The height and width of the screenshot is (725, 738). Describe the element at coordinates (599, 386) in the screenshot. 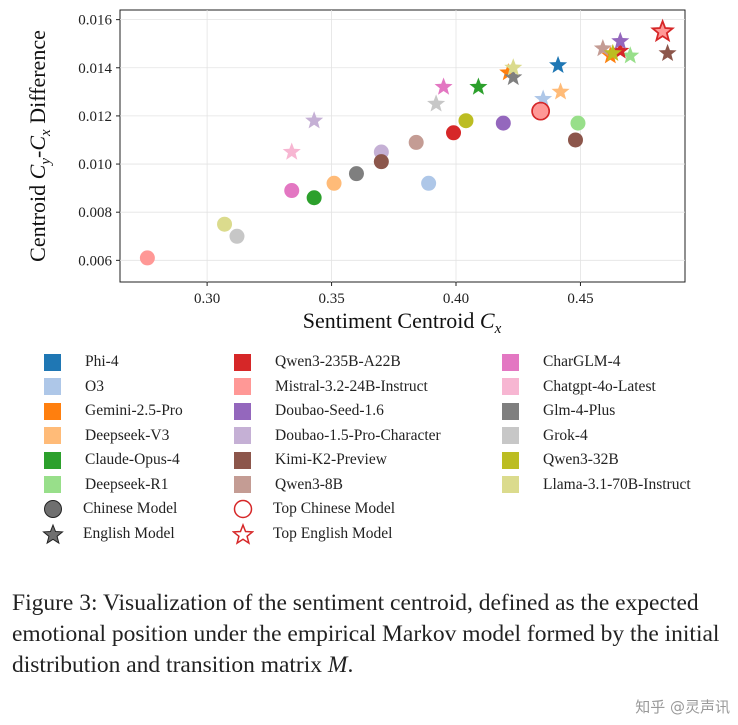

I see `legend-label: Chatgpt-4o-Latest` at that location.